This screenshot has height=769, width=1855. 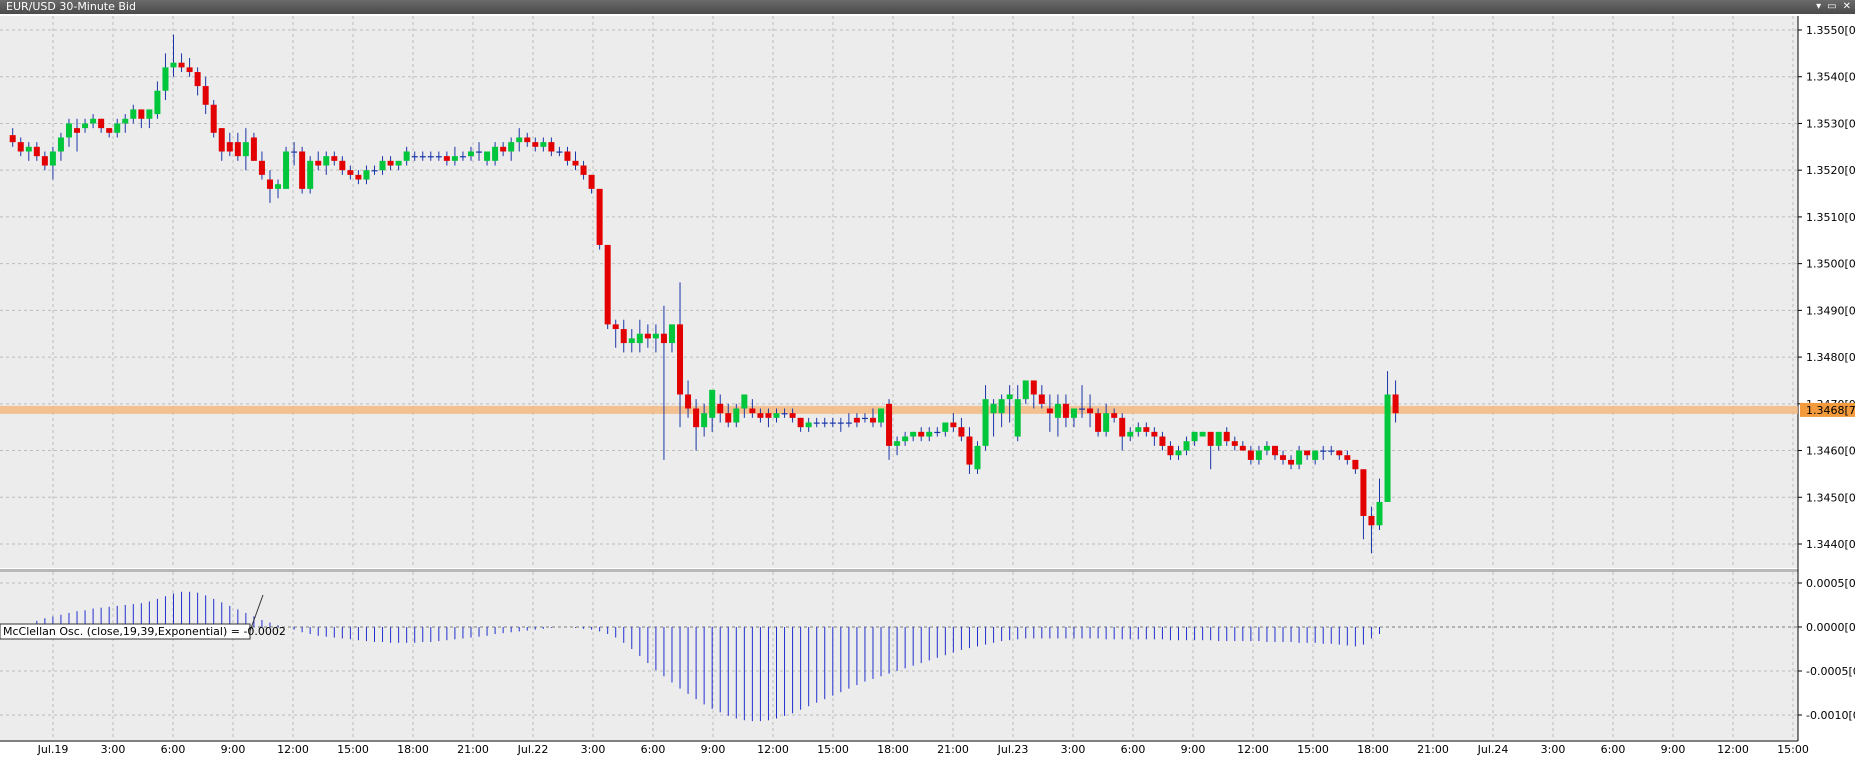 What do you see at coordinates (1830, 30) in the screenshot?
I see `y-tick-label: 1.3550[0]` at bounding box center [1830, 30].